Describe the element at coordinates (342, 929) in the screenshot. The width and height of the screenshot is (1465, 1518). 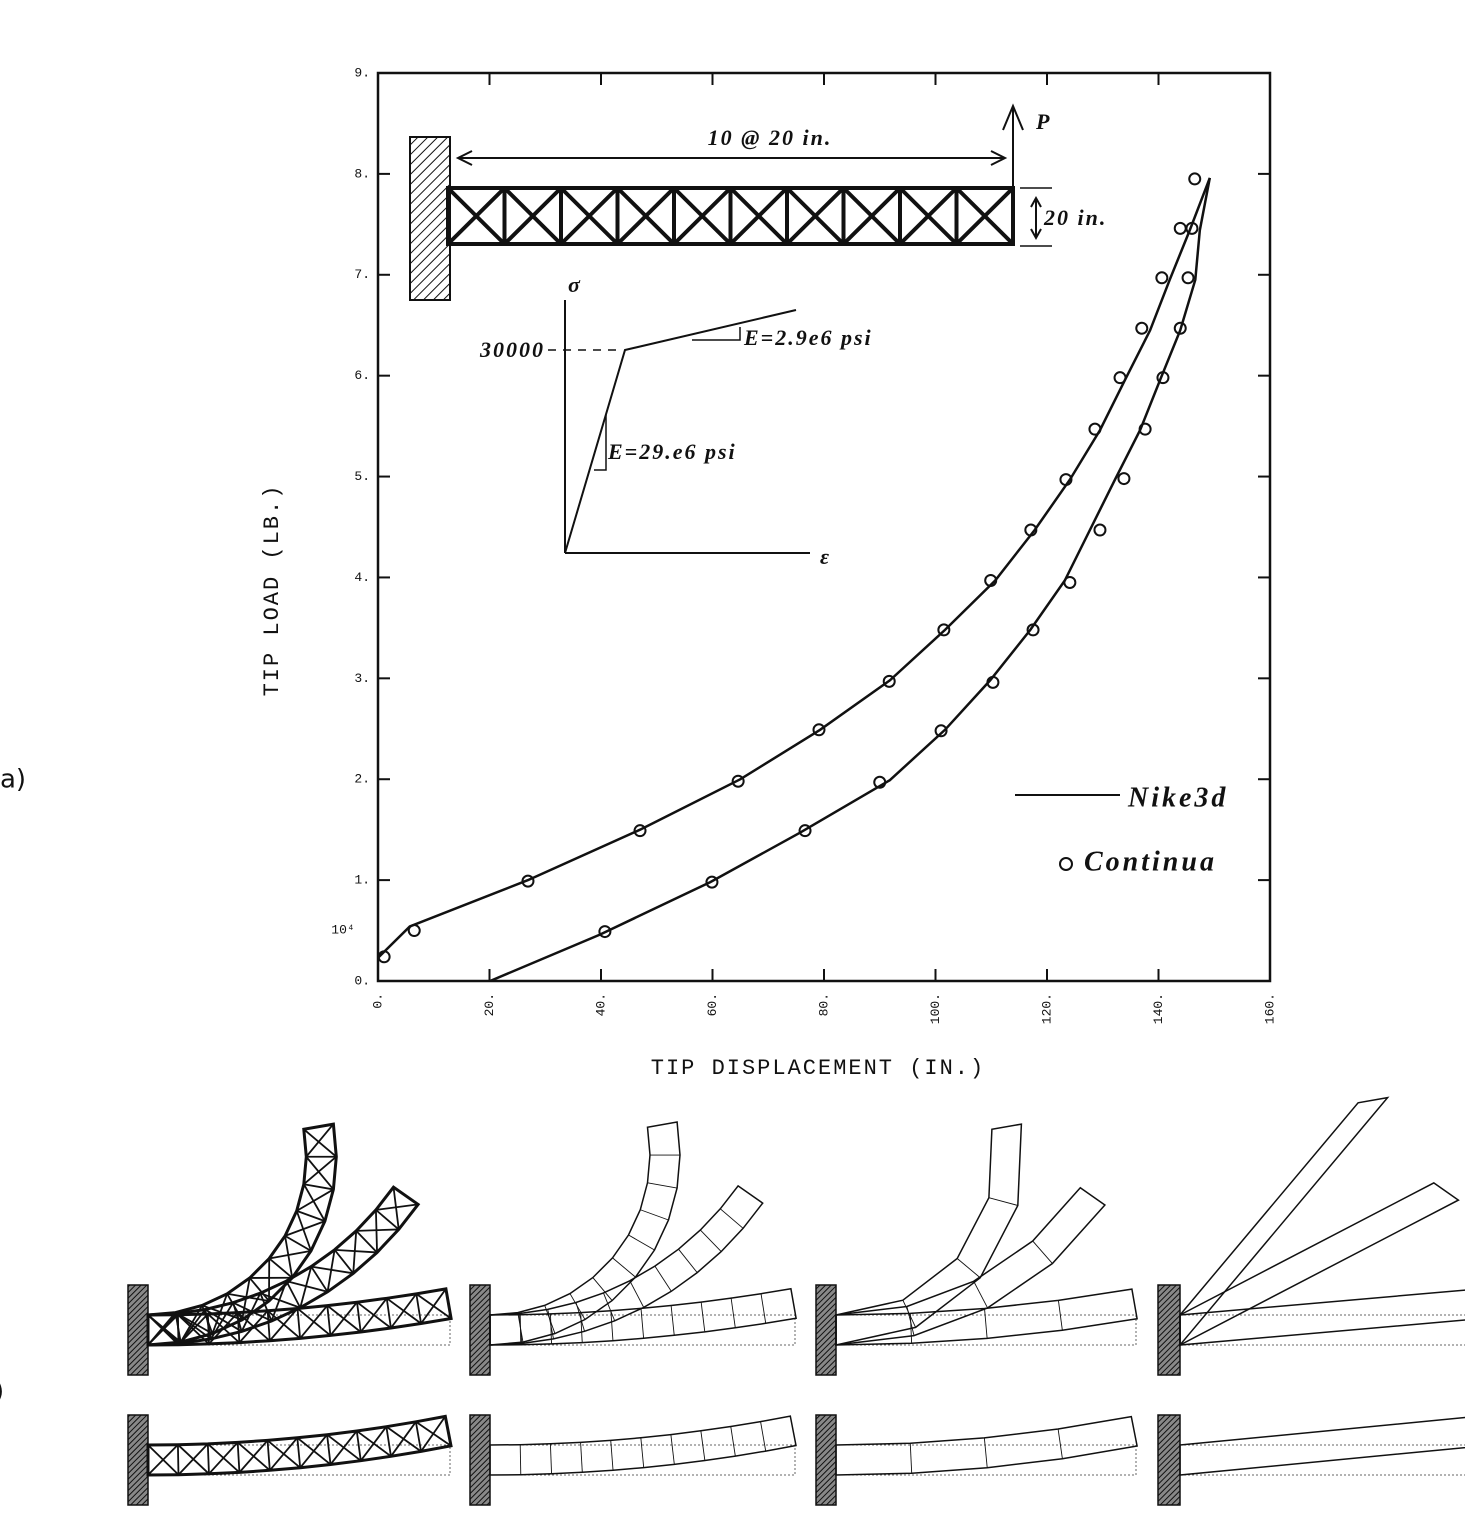
I see `y-multiplier: 10⁴` at that location.